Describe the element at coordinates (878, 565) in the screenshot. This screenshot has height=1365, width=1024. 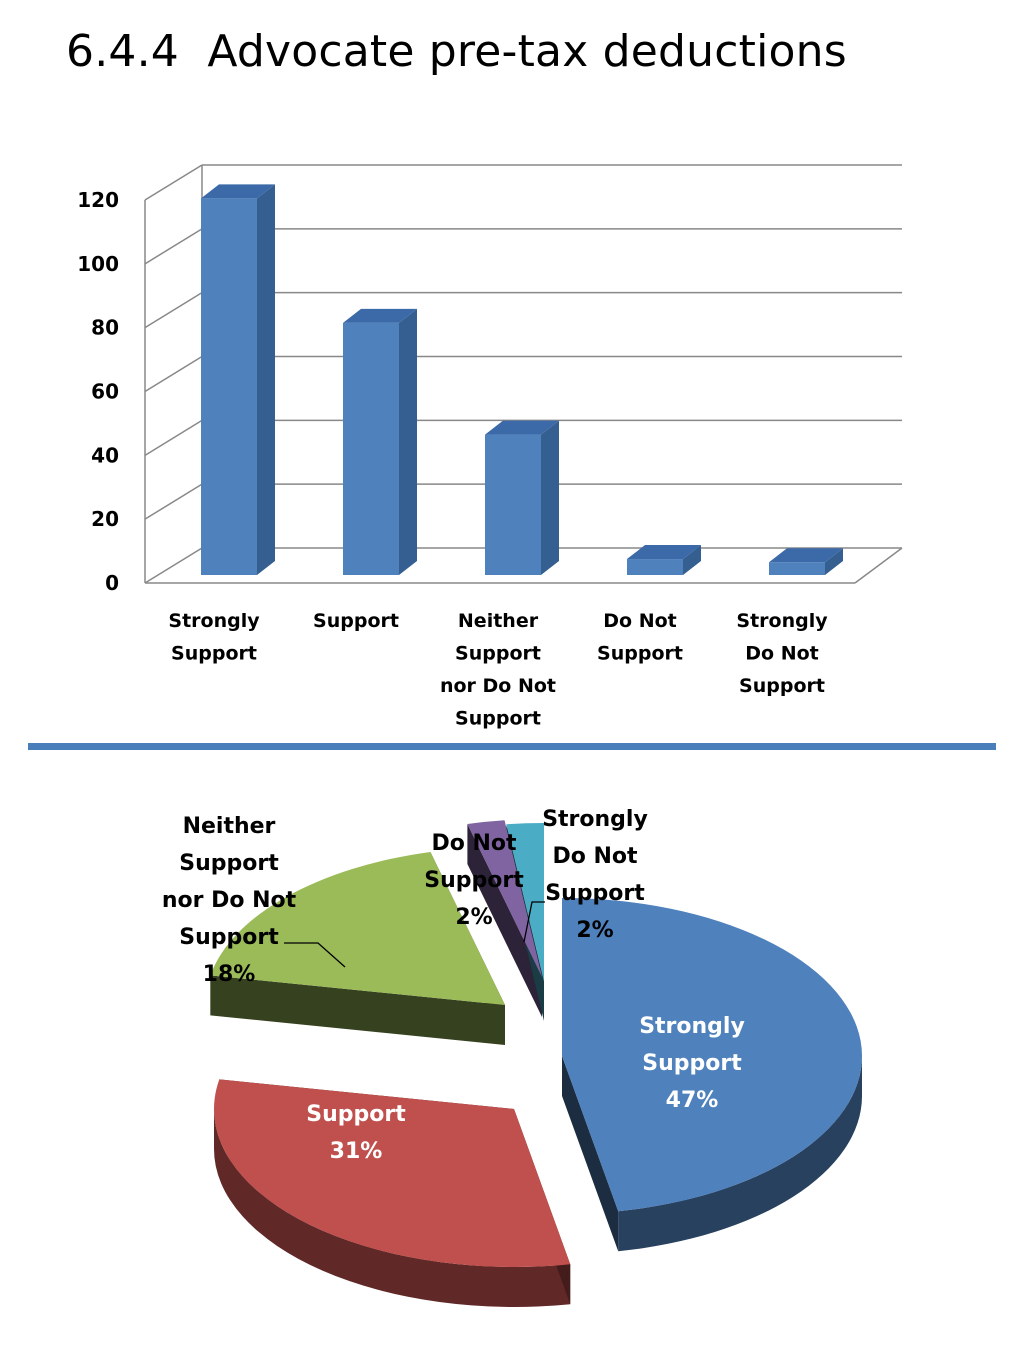
I see `floor-right-edge` at that location.